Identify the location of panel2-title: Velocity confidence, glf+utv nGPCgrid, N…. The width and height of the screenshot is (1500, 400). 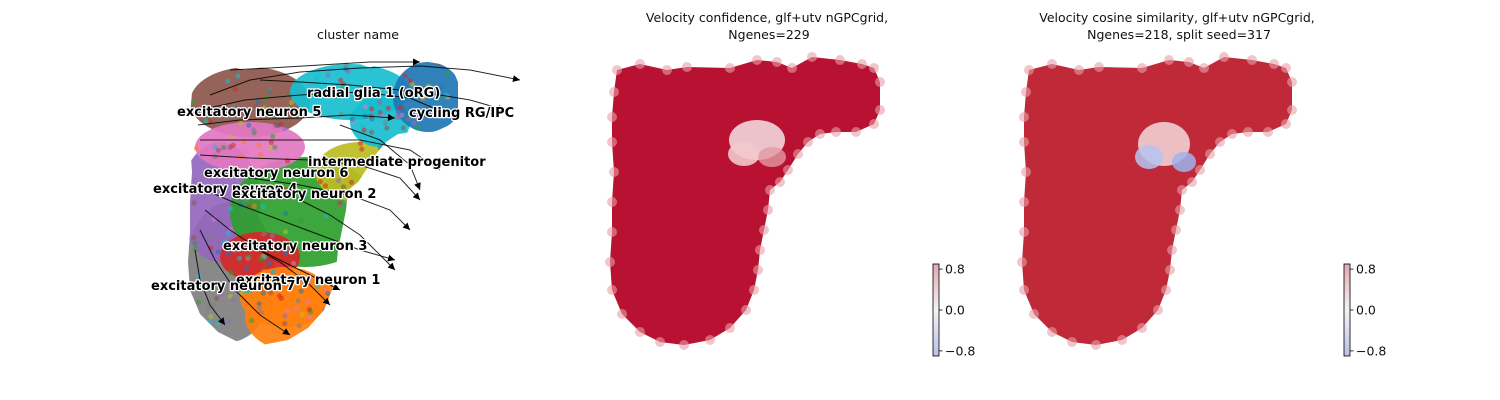
(769, 26).